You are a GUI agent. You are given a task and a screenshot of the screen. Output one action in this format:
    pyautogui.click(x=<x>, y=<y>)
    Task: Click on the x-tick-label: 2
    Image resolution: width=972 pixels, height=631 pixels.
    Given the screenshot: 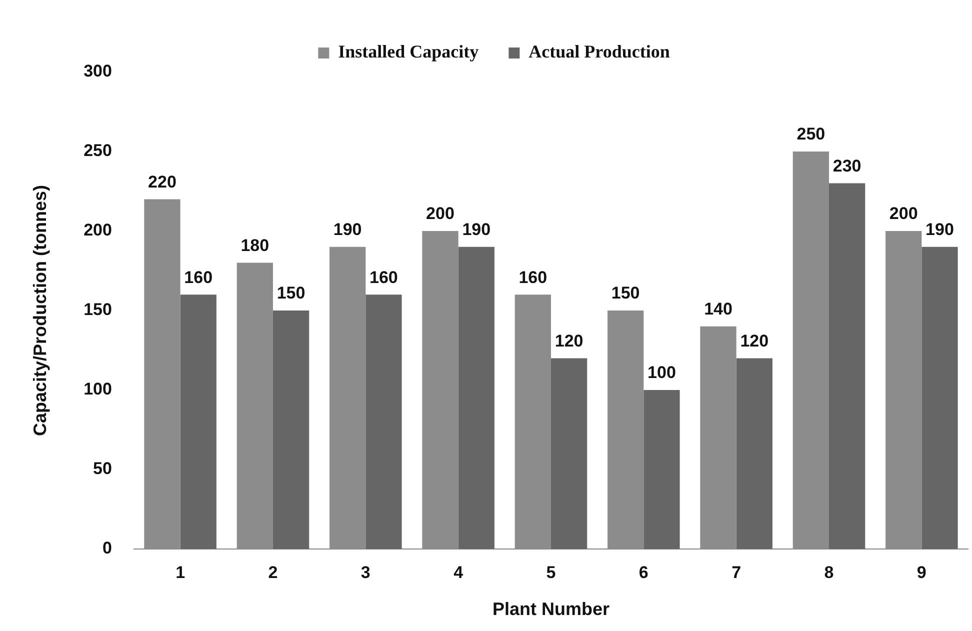 What is the action you would take?
    pyautogui.click(x=273, y=572)
    